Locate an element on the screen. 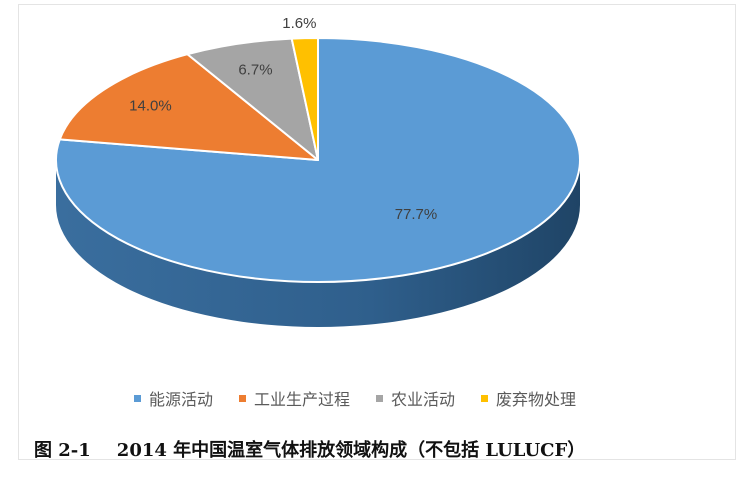  data-label: 1.6% is located at coordinates (299, 23).